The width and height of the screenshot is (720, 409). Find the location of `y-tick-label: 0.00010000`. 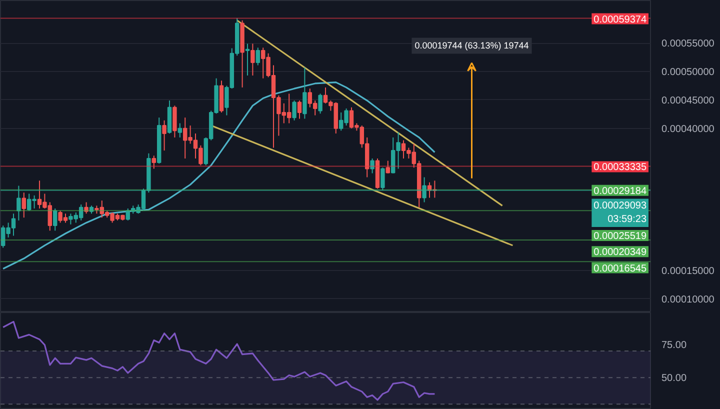

y-tick-label: 0.00010000 is located at coordinates (688, 300).